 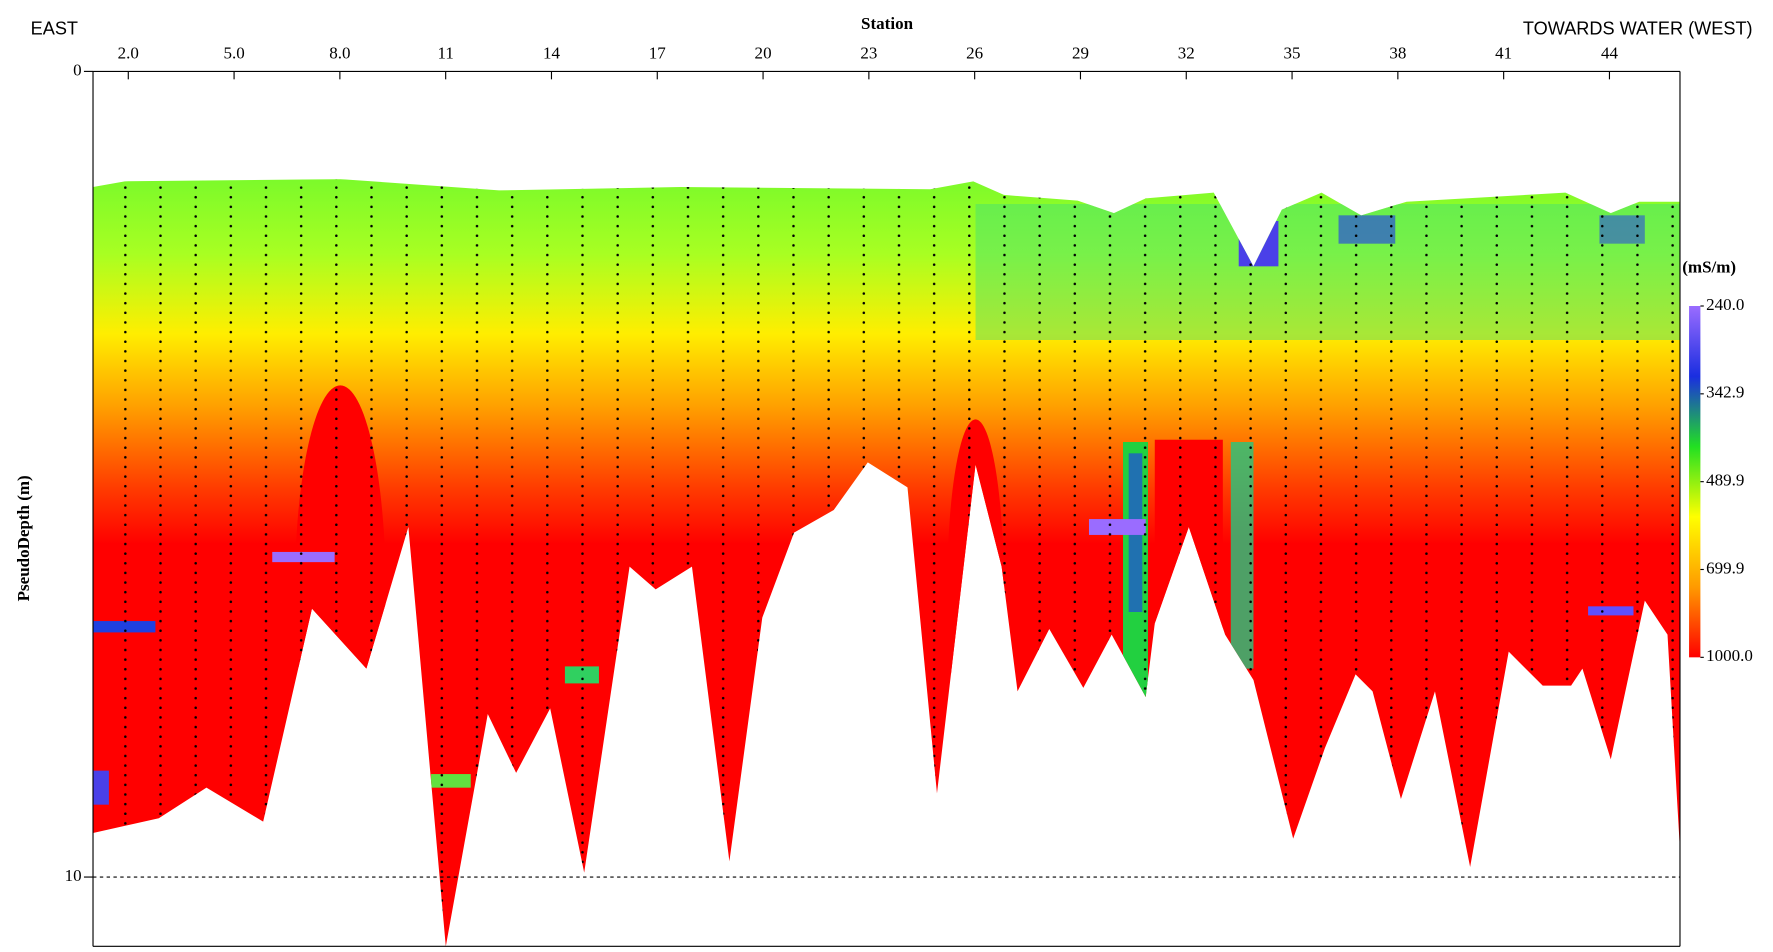 I want to click on x-tick-label: 5.0, so click(x=233, y=52).